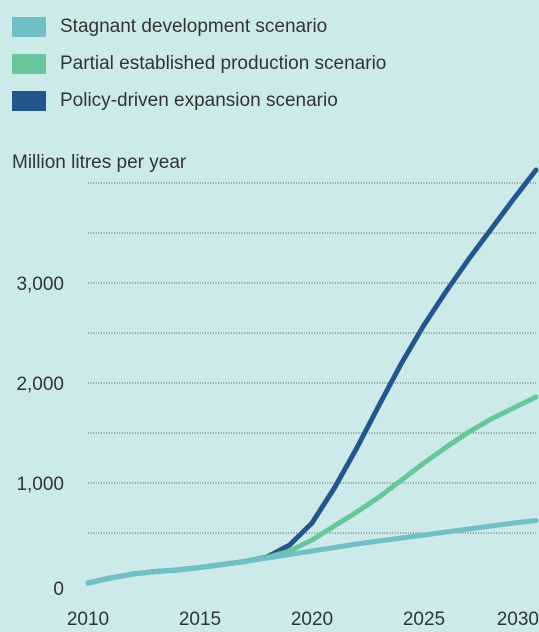 Image resolution: width=539 pixels, height=632 pixels. What do you see at coordinates (40, 484) in the screenshot?
I see `y-tick-label: 1,000` at bounding box center [40, 484].